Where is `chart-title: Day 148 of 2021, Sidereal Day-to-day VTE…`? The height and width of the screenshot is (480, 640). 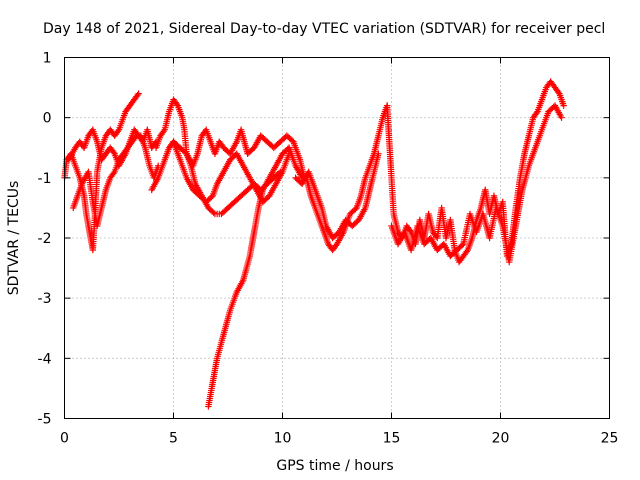 chart-title: Day 148 of 2021, Sidereal Day-to-day VTE… is located at coordinates (324, 29).